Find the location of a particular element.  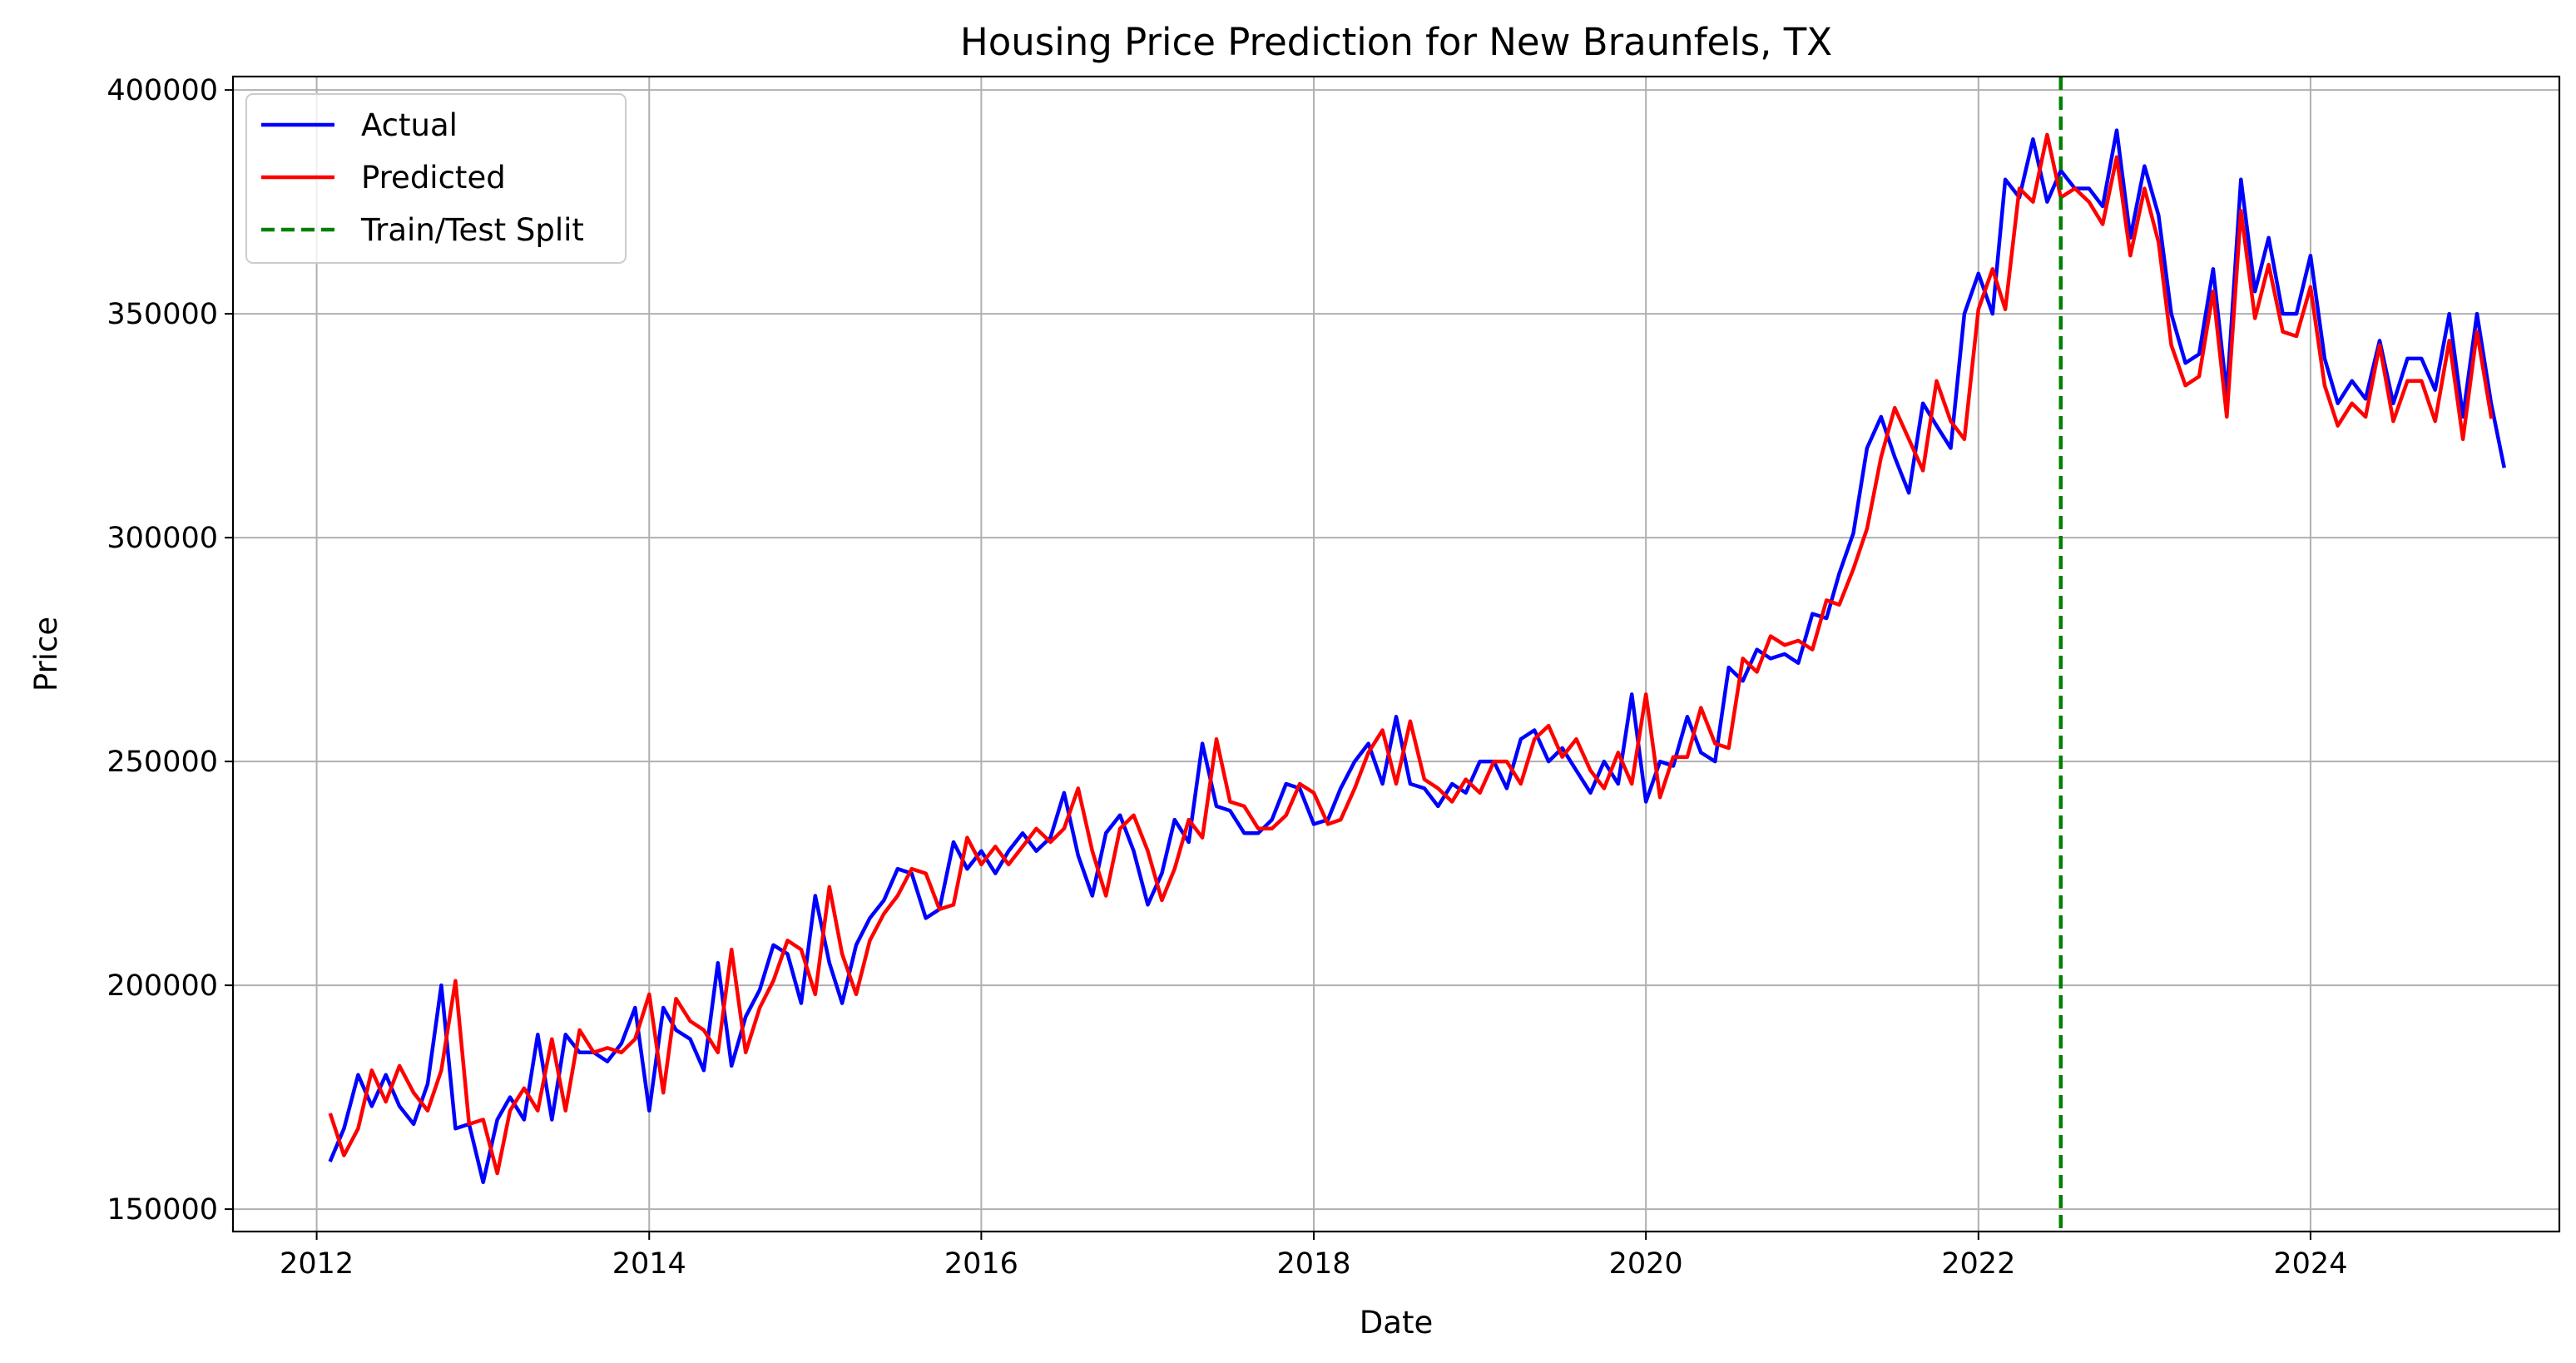

x-tick-label: 2024 is located at coordinates (2310, 1264).